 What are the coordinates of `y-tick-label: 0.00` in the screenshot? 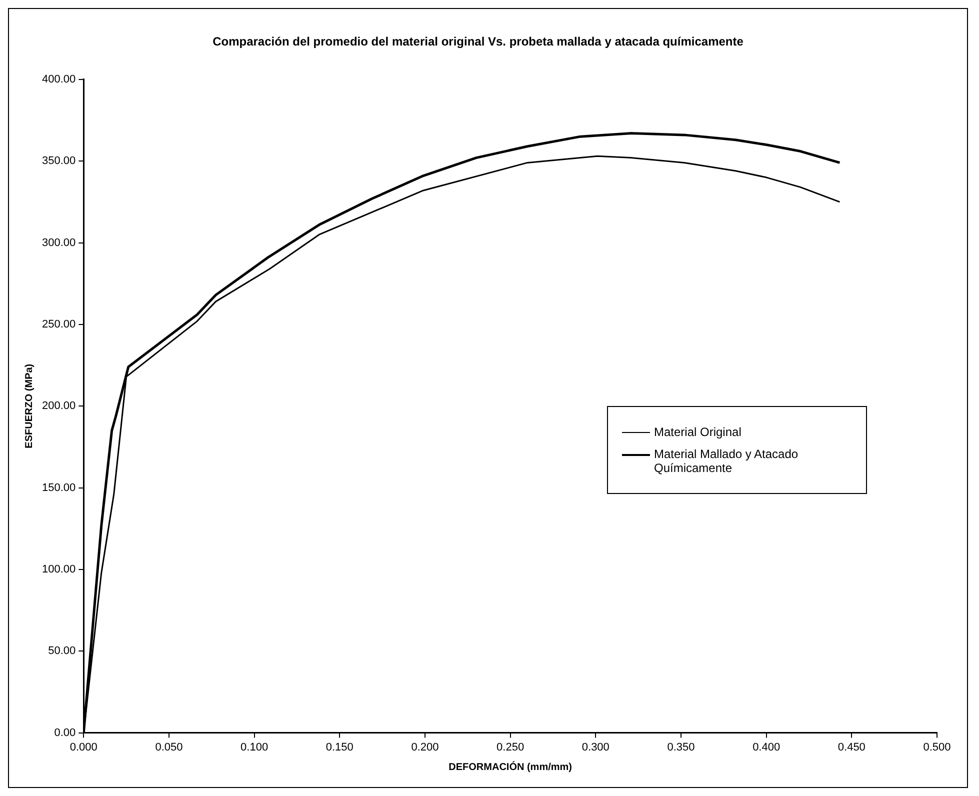 It's located at (65, 732).